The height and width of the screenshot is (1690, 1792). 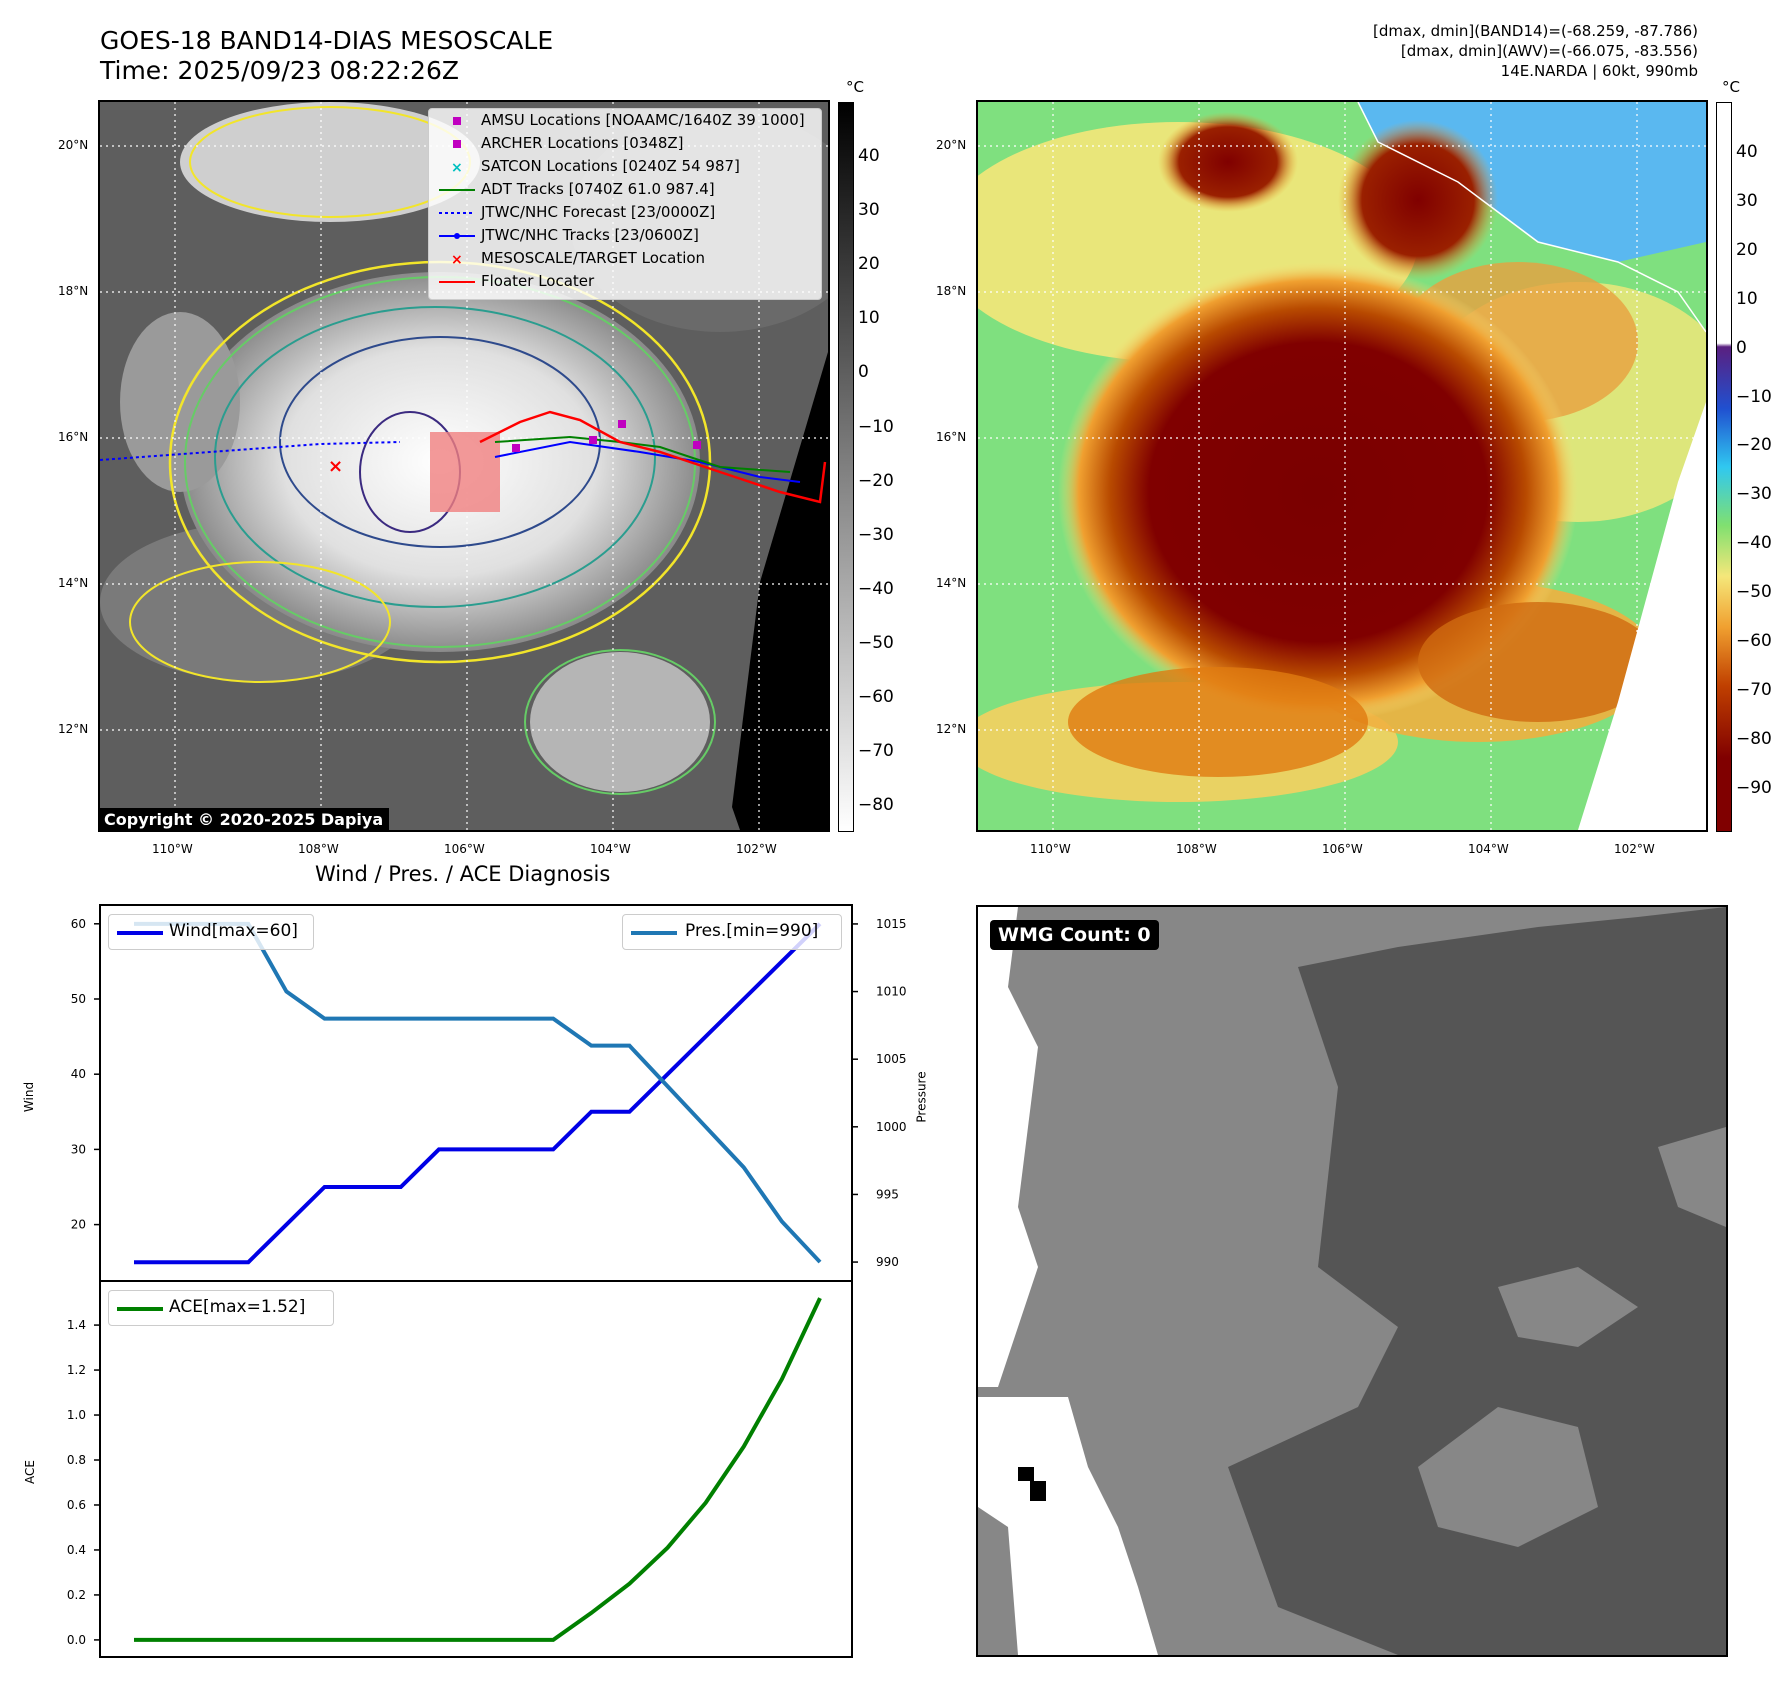 I want to click on lat-label-20n-right: 20°N, so click(x=951, y=145).